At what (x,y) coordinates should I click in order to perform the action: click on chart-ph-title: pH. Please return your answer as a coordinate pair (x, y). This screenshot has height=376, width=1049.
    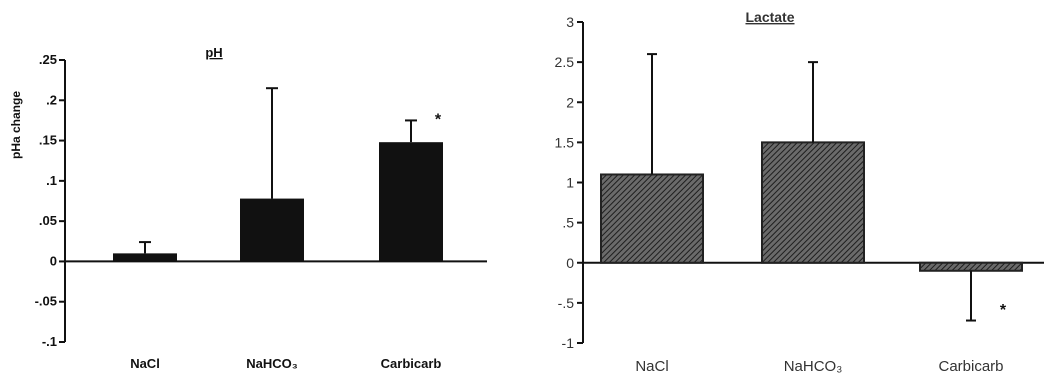
    Looking at the image, I should click on (213, 52).